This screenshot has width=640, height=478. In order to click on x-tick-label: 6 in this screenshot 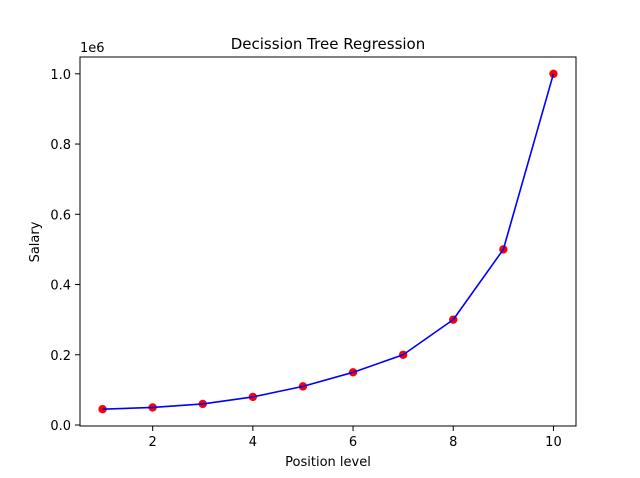, I will do `click(353, 442)`.